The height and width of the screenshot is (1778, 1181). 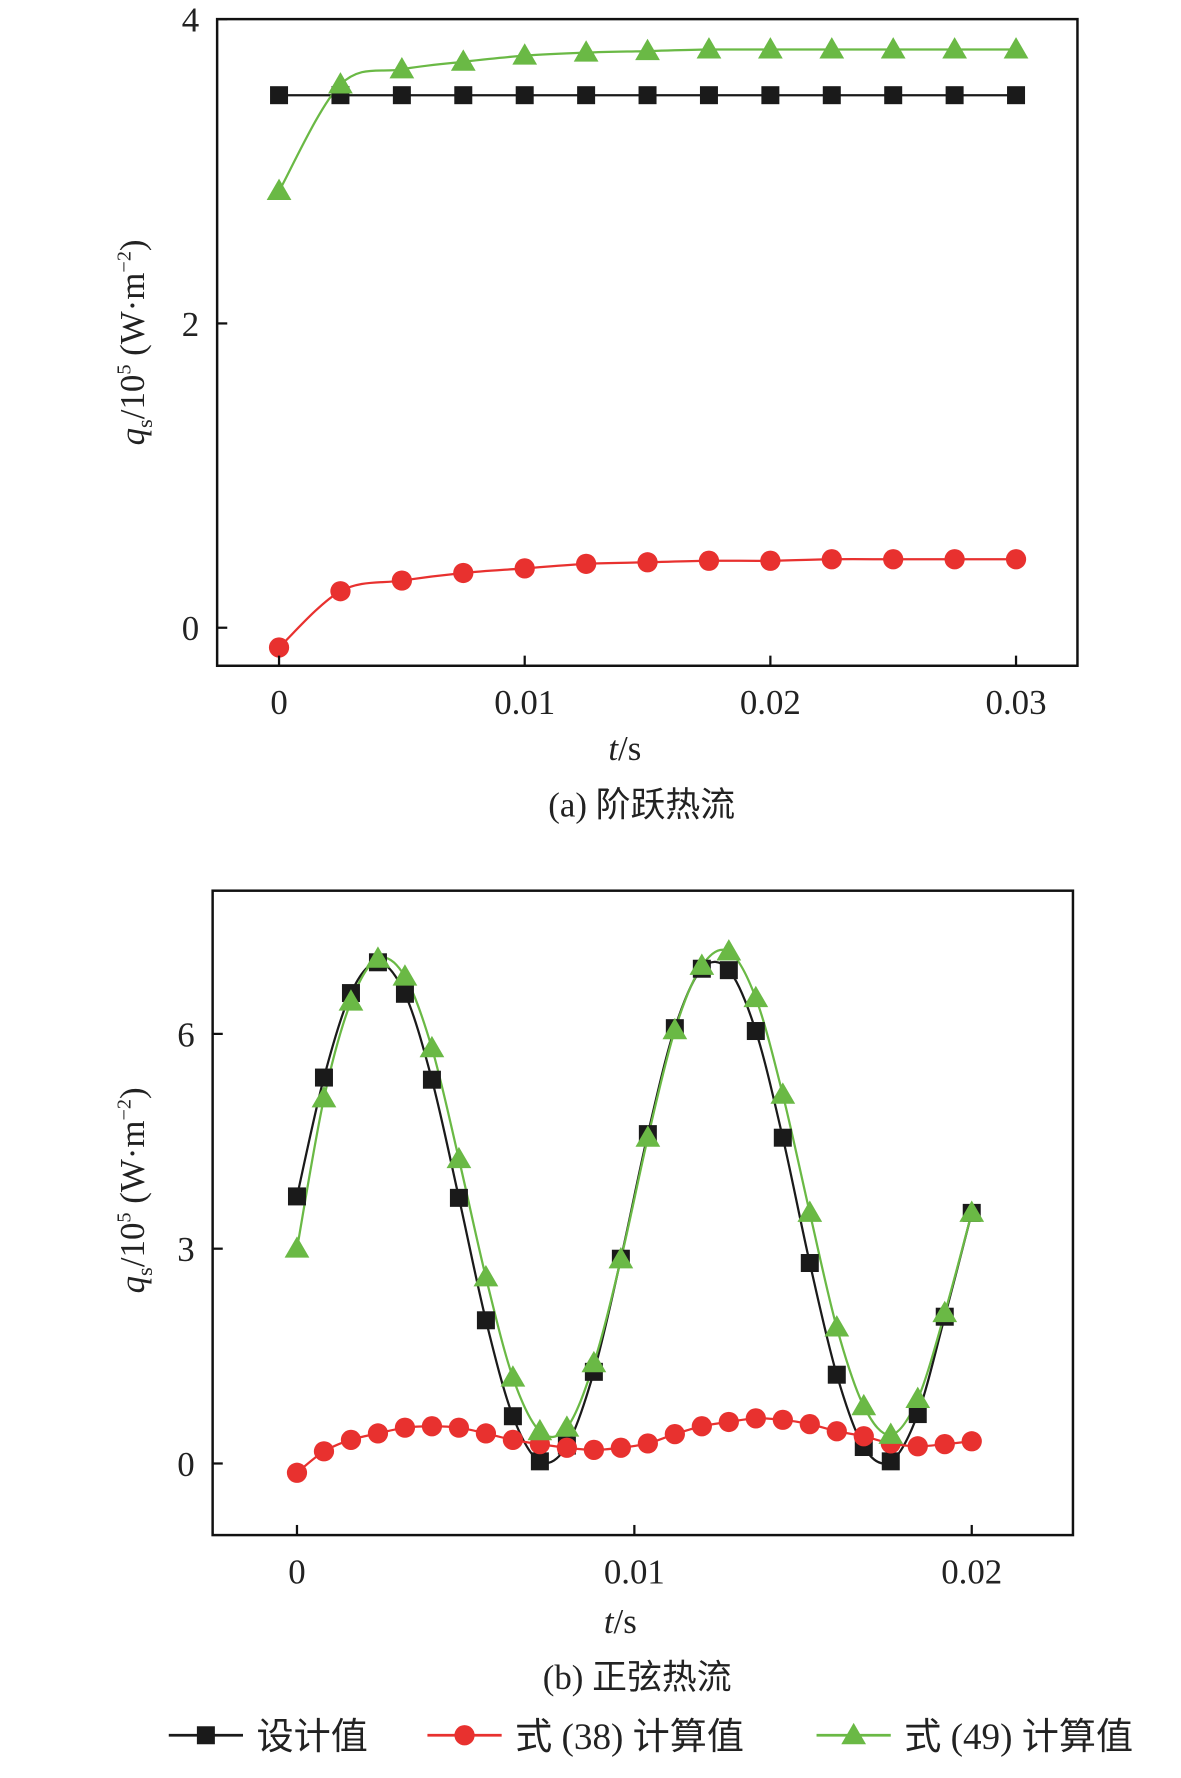 I want to click on x-tick-label: 0.03, so click(x=1016, y=702).